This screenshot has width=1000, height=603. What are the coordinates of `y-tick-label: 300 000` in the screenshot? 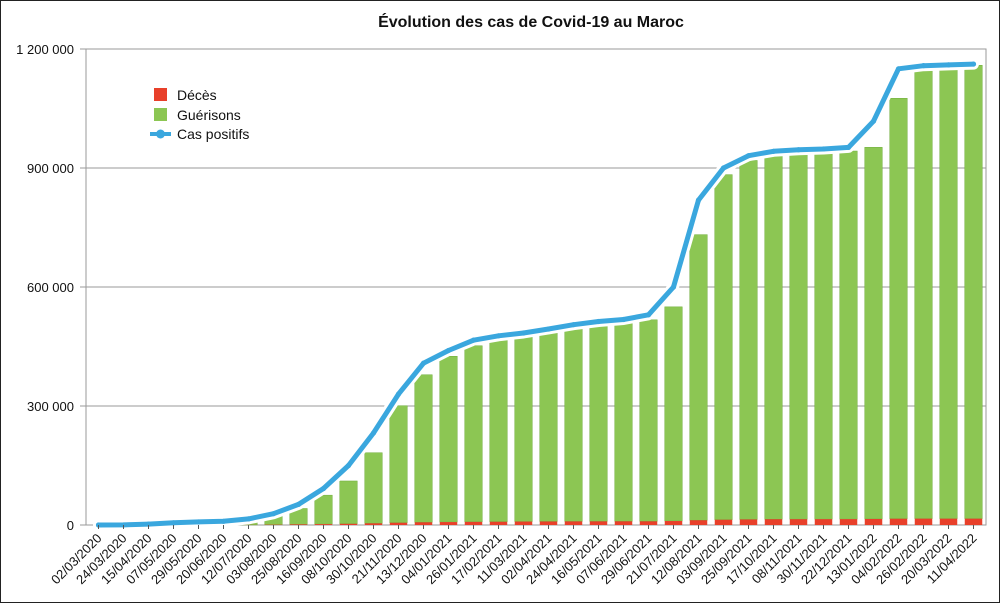 It's located at (50, 406).